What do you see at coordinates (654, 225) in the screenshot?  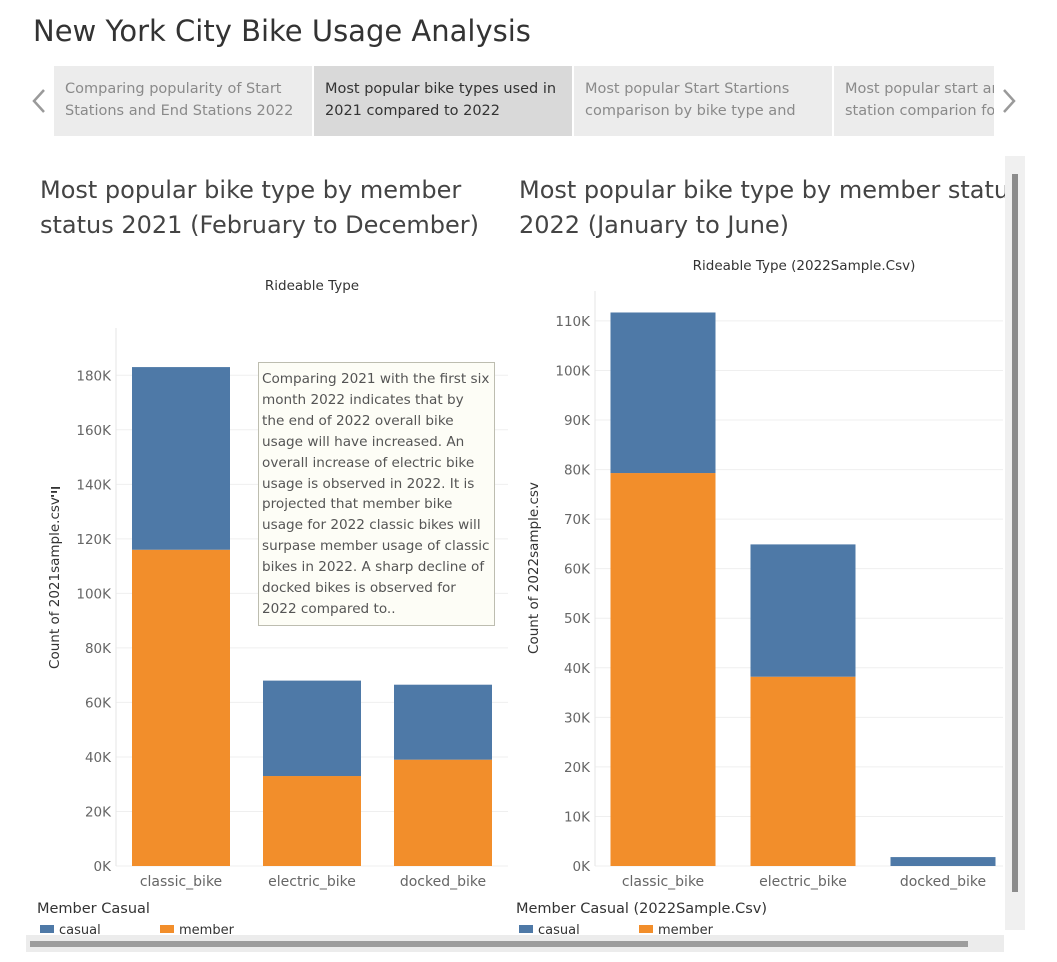 I see `right-chart-title-line2: 2022 (January to June)` at bounding box center [654, 225].